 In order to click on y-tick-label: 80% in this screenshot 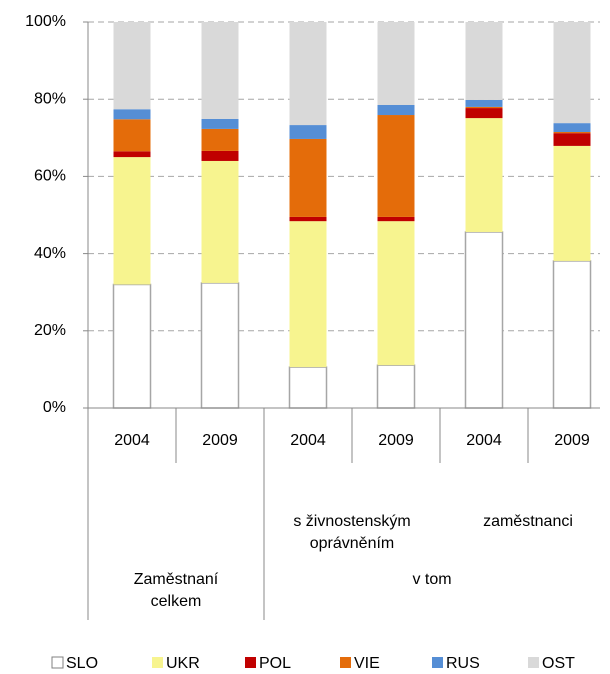, I will do `click(50, 98)`.